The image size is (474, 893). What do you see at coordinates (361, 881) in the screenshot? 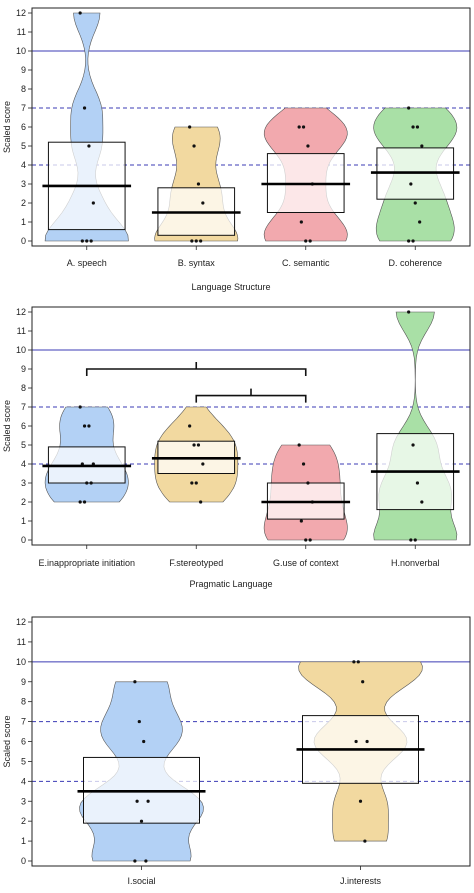
I see `x-tick-label-2: J.interests` at bounding box center [361, 881].